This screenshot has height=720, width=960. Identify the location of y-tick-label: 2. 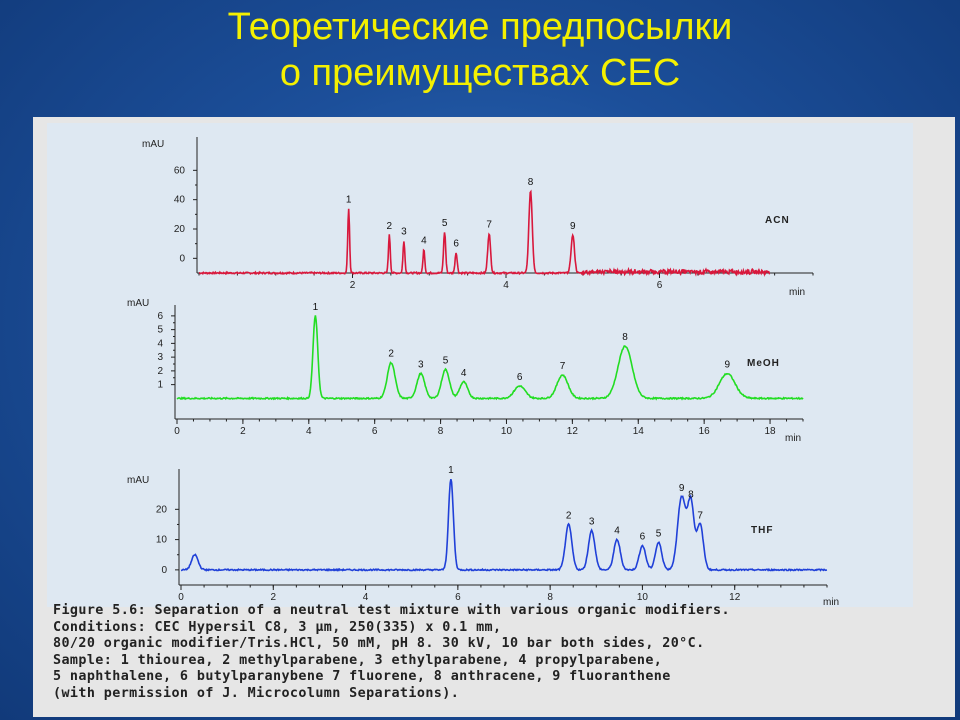
(160, 371).